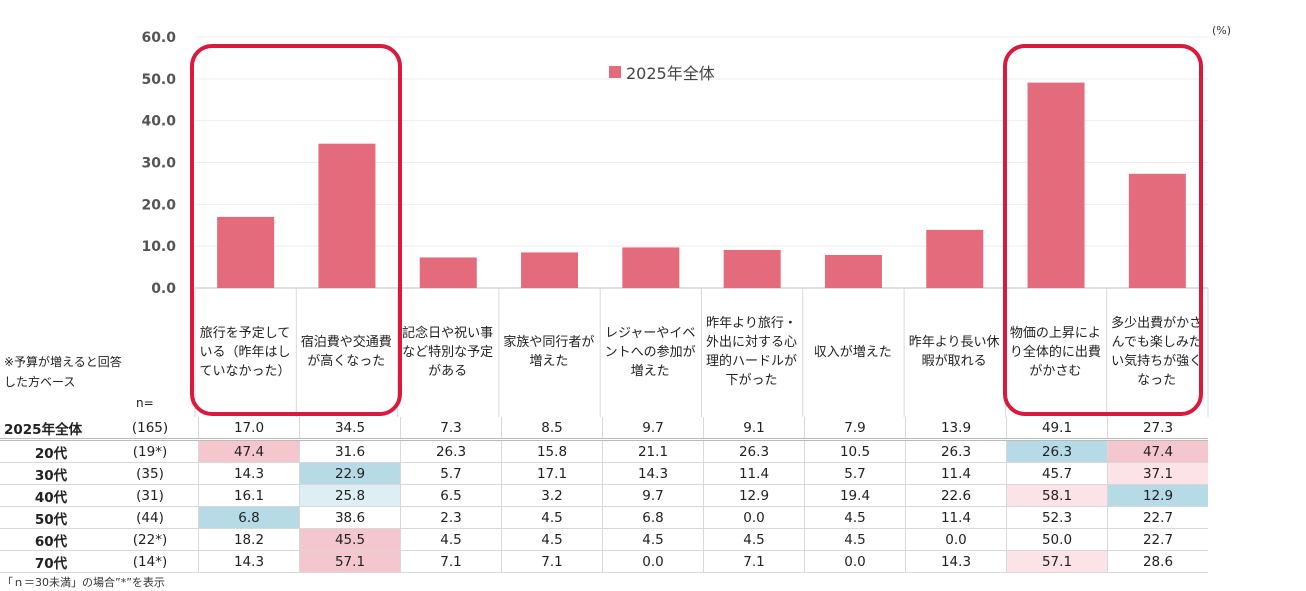 This screenshot has height=591, width=1306. I want to click on row-label: 70代, so click(51, 561).